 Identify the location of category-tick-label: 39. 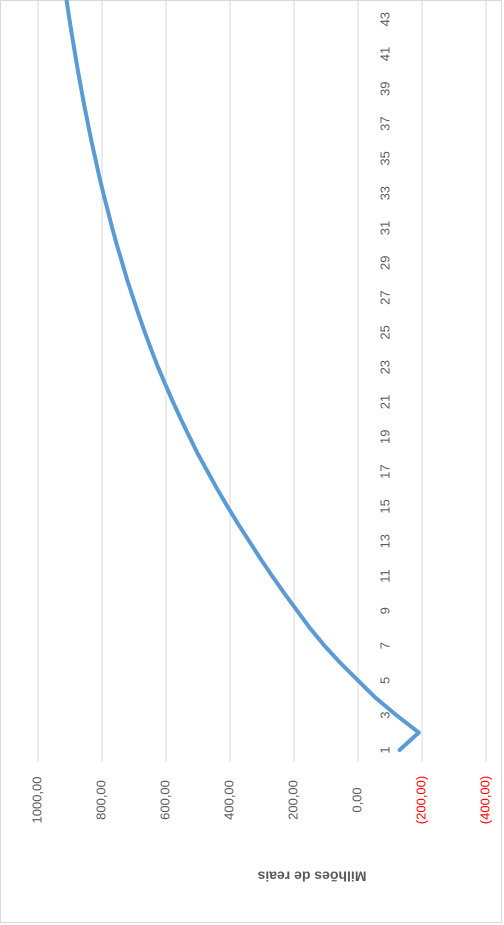
(384, 89).